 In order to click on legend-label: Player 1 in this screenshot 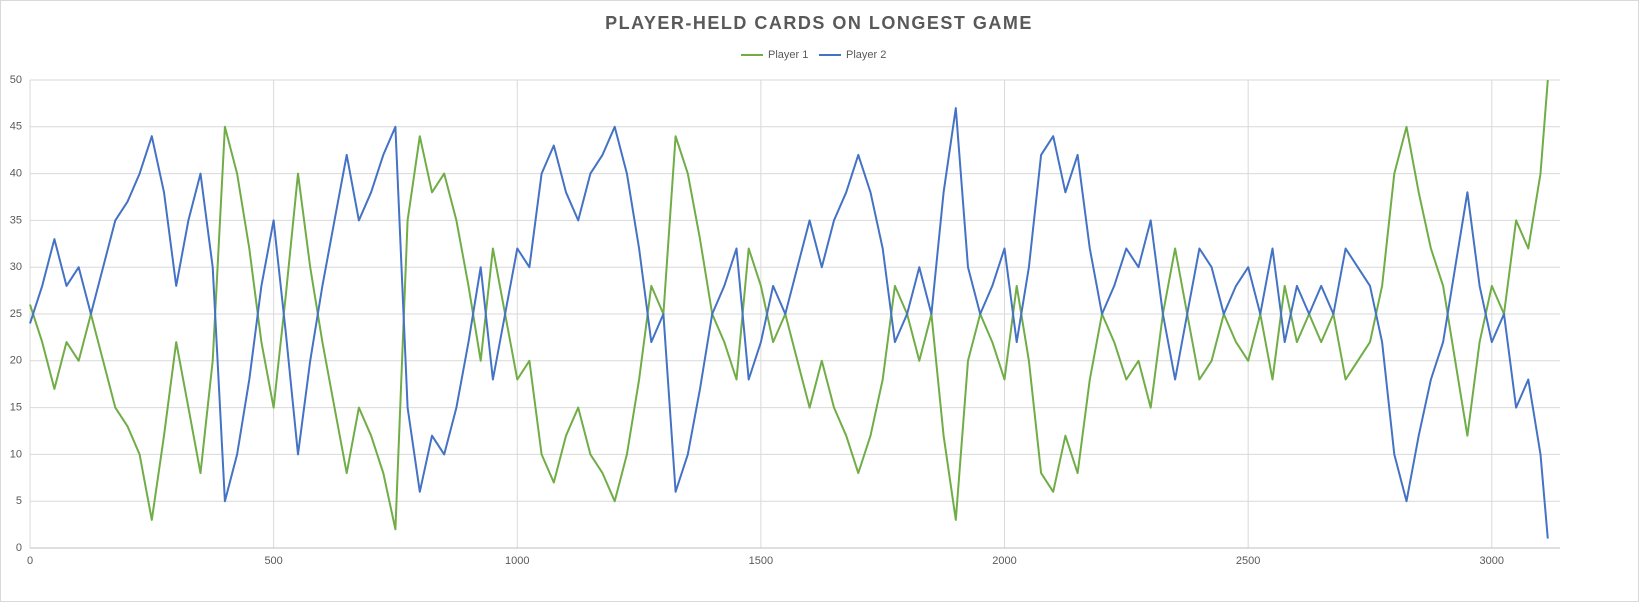, I will do `click(788, 55)`.